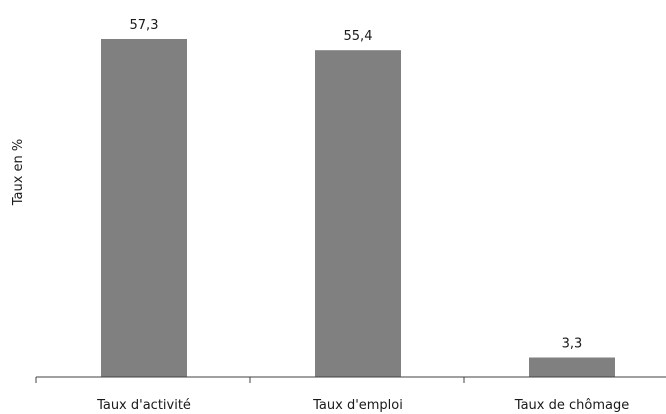 Image resolution: width=666 pixels, height=414 pixels. I want to click on y-axis-title: Taux en %, so click(18, 173).